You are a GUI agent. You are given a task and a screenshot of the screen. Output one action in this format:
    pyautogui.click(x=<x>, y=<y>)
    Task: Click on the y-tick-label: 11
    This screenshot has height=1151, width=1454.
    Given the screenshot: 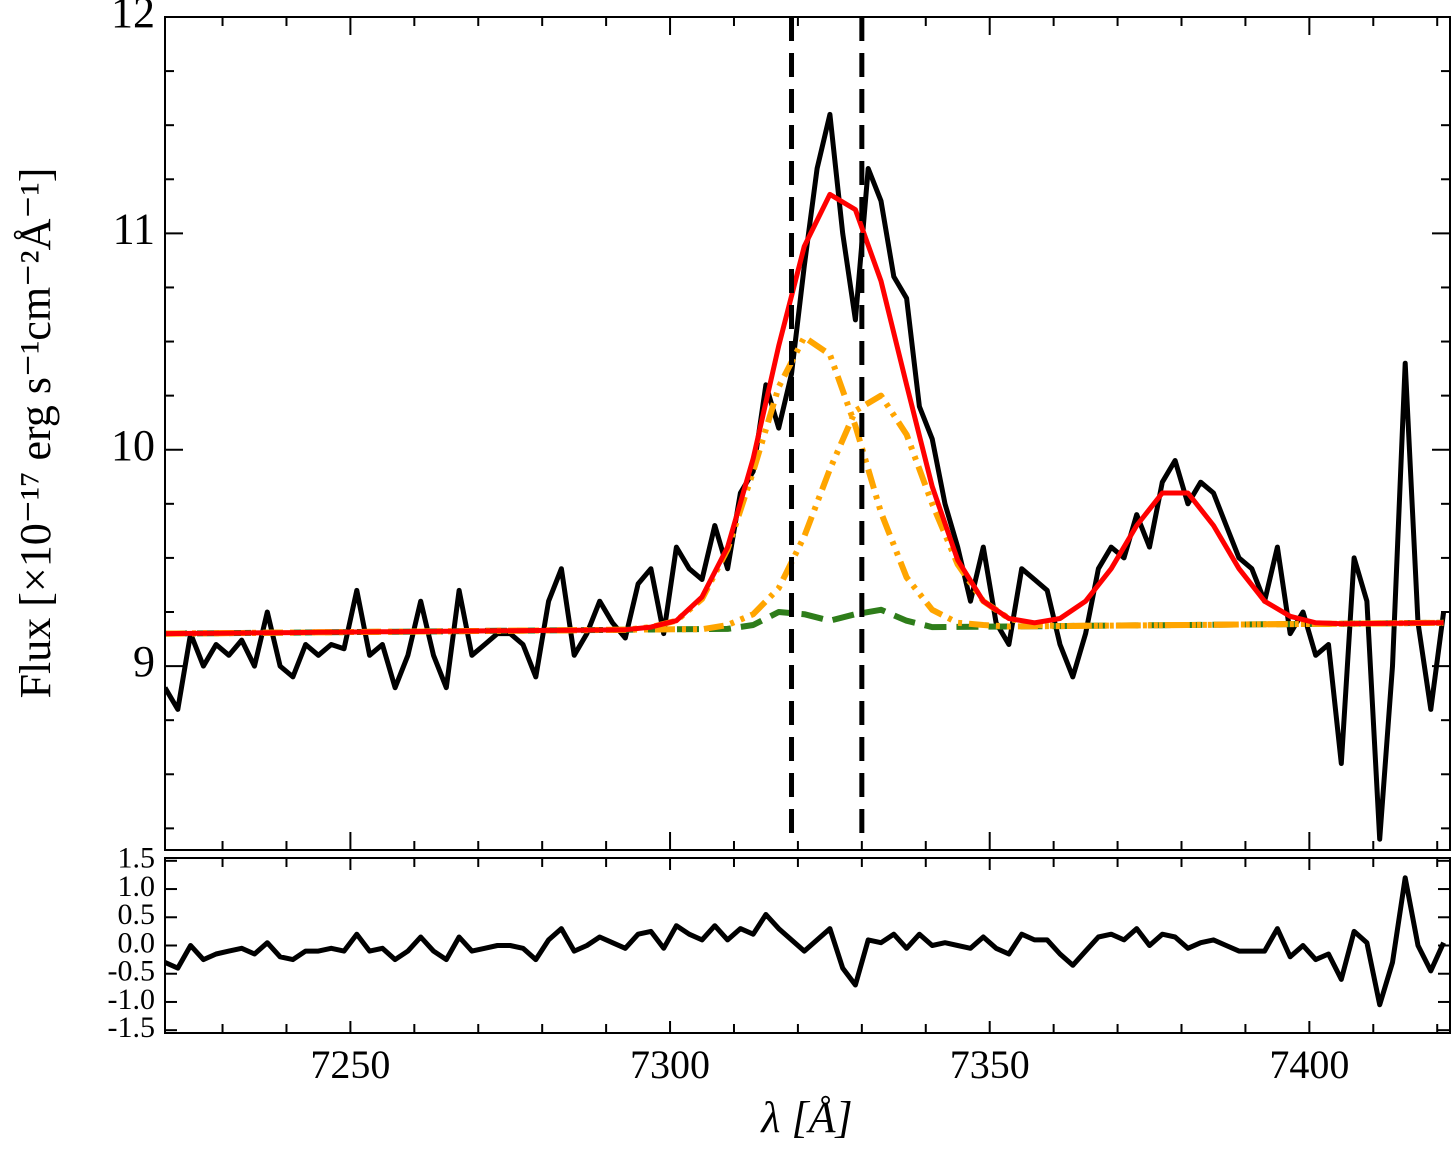 What is the action you would take?
    pyautogui.click(x=134, y=228)
    